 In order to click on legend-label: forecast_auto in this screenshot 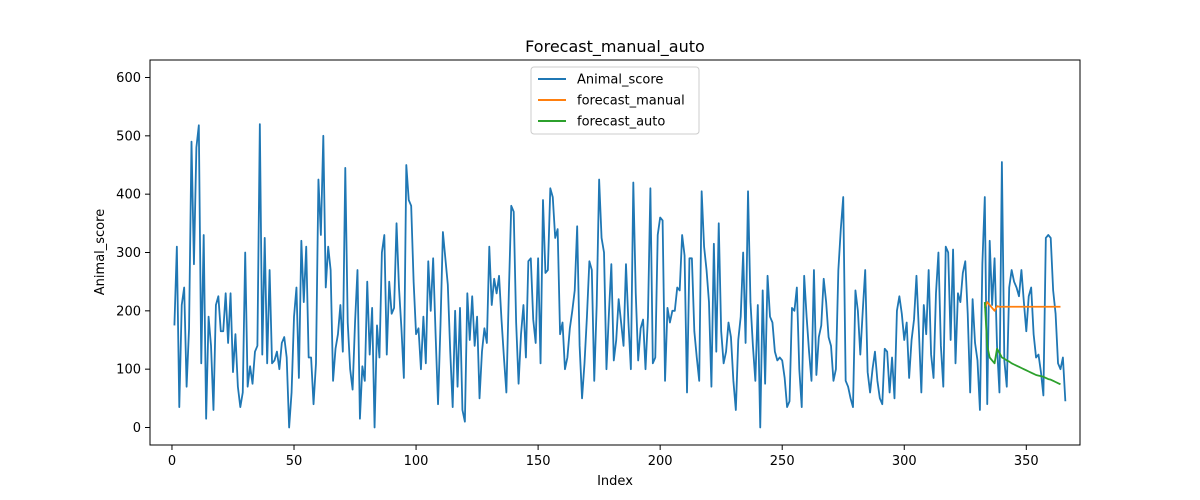, I will do `click(621, 122)`.